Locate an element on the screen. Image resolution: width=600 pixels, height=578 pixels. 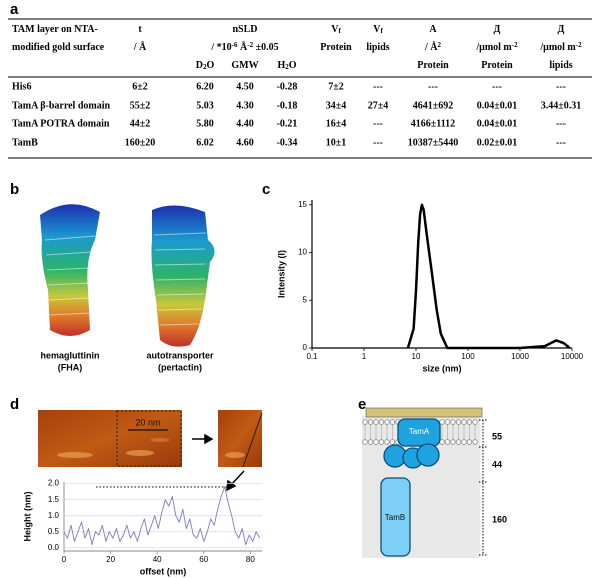
afm-zoom is located at coordinates (240, 439).